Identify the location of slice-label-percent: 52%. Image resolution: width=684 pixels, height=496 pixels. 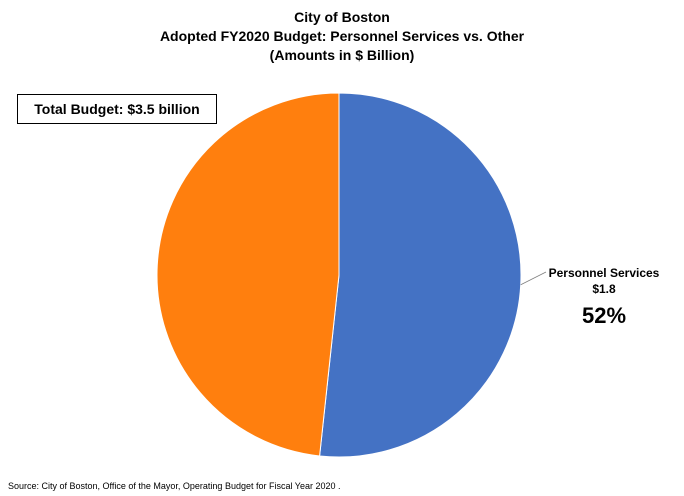
(604, 315).